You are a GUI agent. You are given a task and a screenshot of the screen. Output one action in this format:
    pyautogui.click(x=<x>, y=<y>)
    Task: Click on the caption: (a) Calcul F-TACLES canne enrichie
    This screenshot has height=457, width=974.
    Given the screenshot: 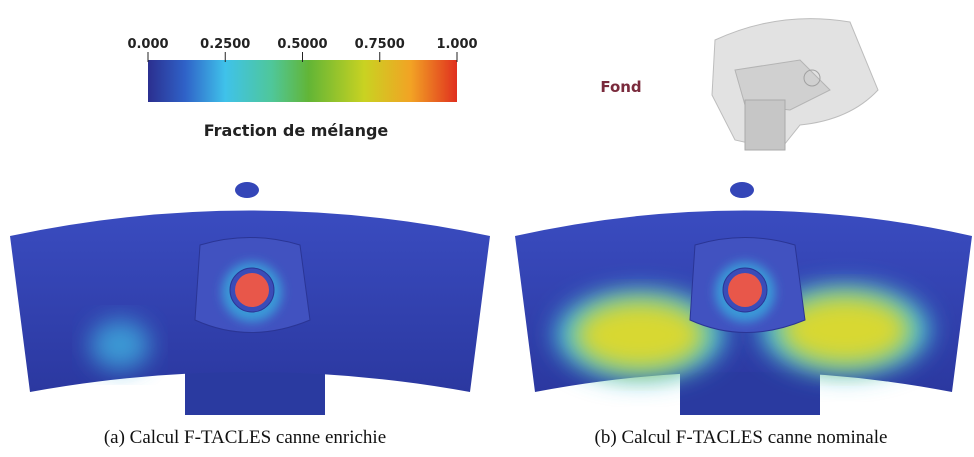 What is the action you would take?
    pyautogui.click(x=245, y=437)
    